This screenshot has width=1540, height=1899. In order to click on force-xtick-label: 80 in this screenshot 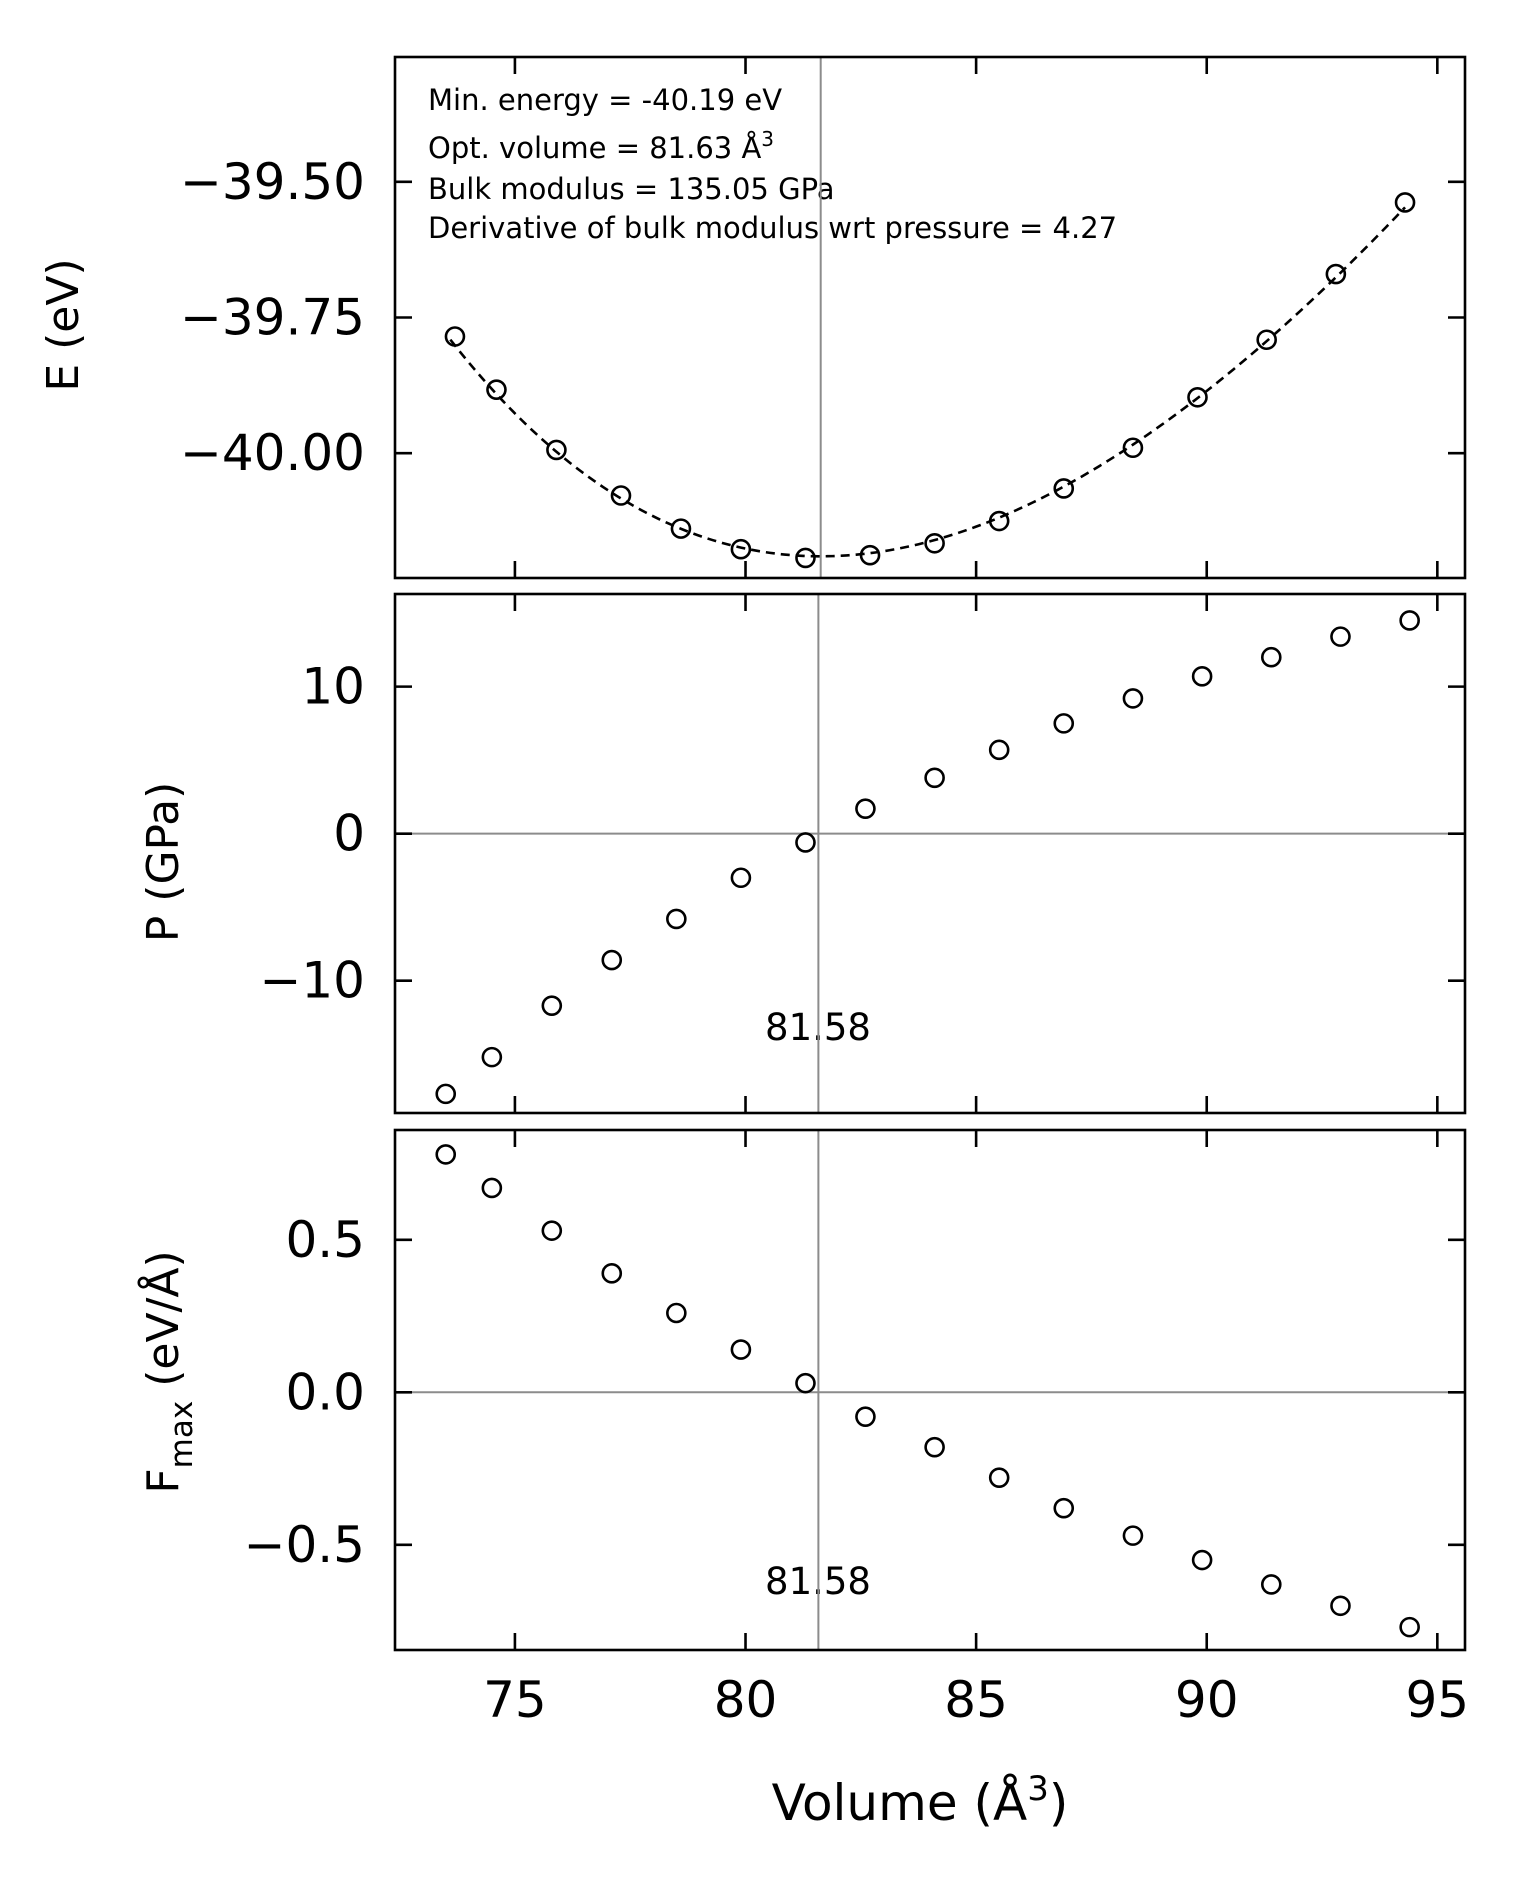, I will do `click(746, 1700)`.